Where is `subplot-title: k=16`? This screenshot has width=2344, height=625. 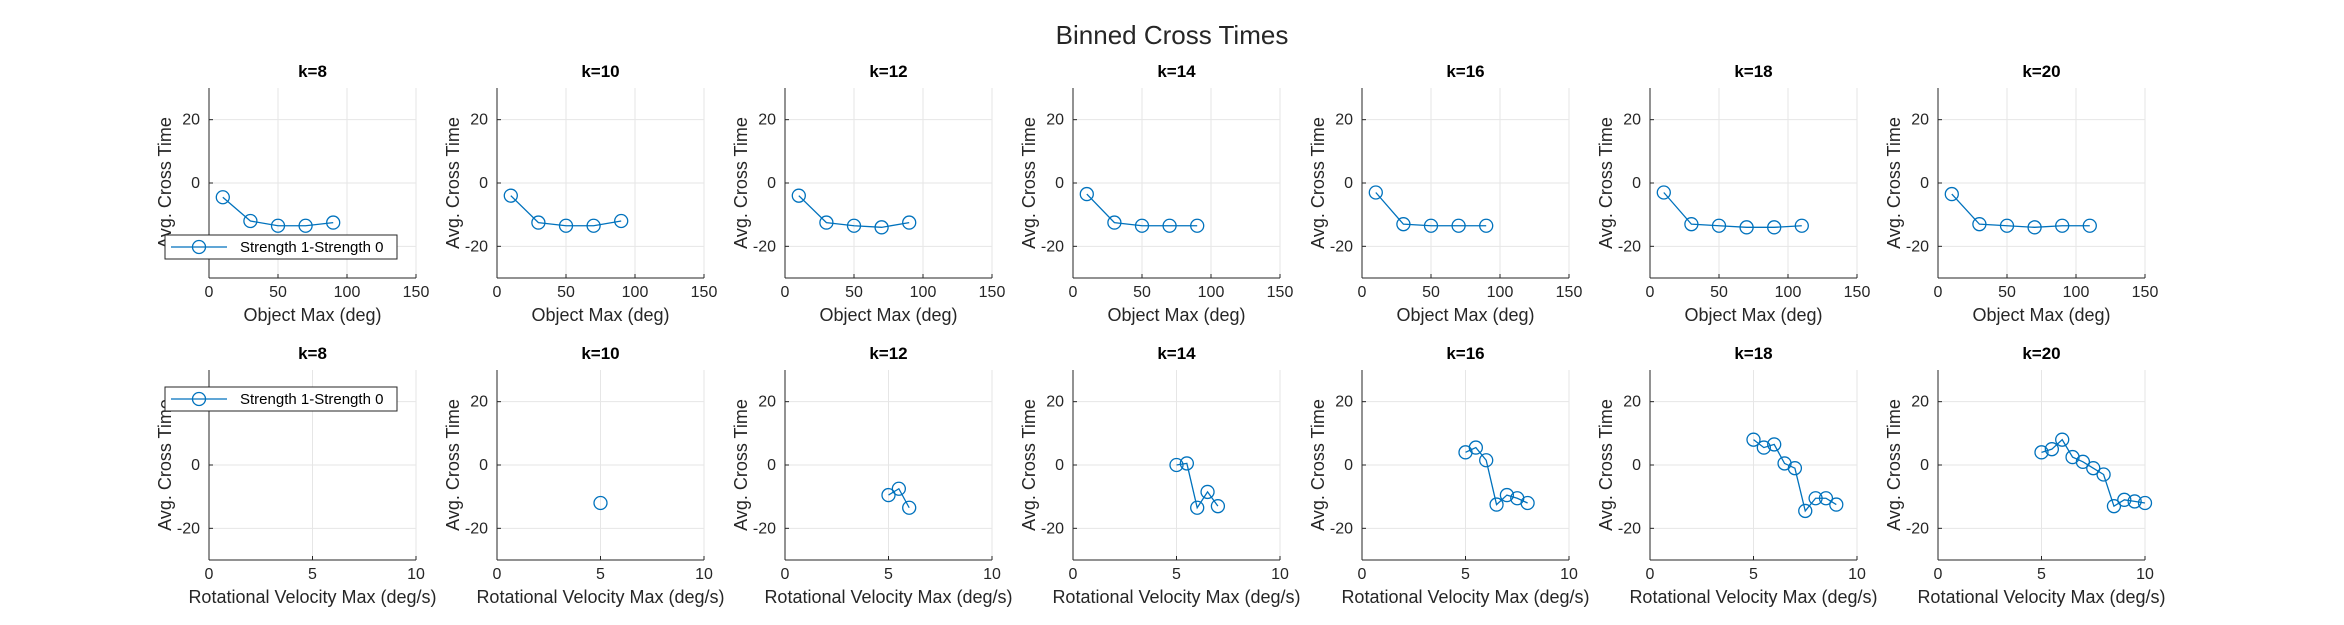 subplot-title: k=16 is located at coordinates (1465, 71).